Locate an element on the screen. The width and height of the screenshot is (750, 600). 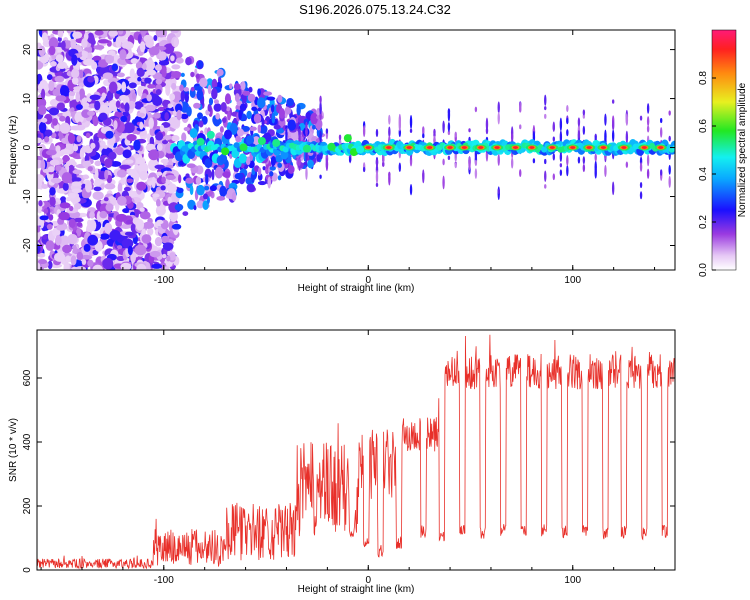
x-tick-label: -100 is located at coordinates (164, 580).